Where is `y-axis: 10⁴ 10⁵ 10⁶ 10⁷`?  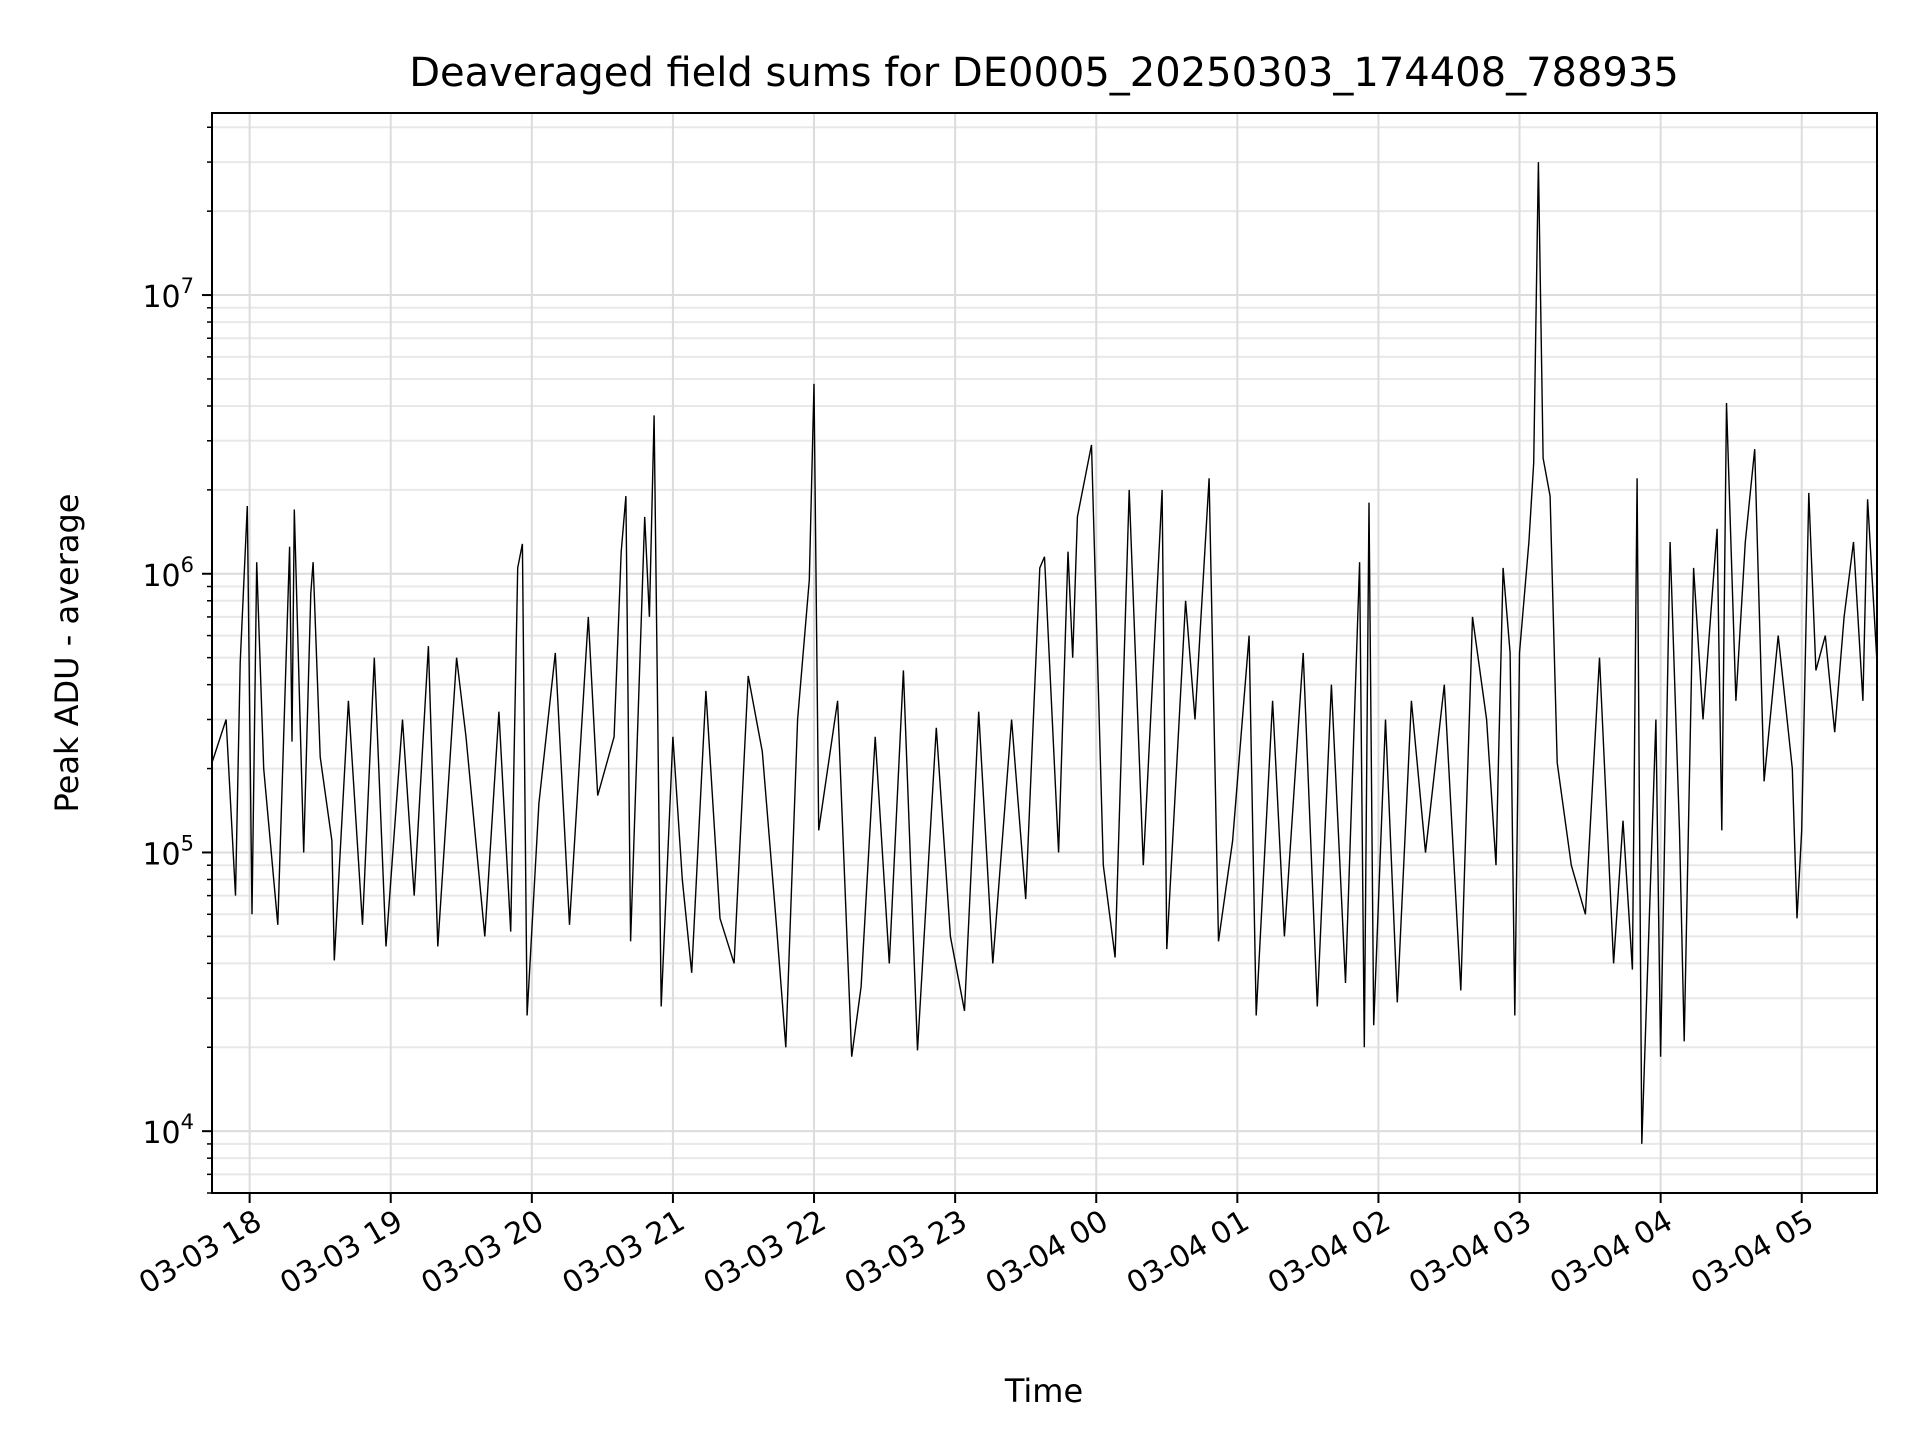 y-axis: 10⁴ 10⁵ 10⁶ 10⁷ is located at coordinates (177, 660).